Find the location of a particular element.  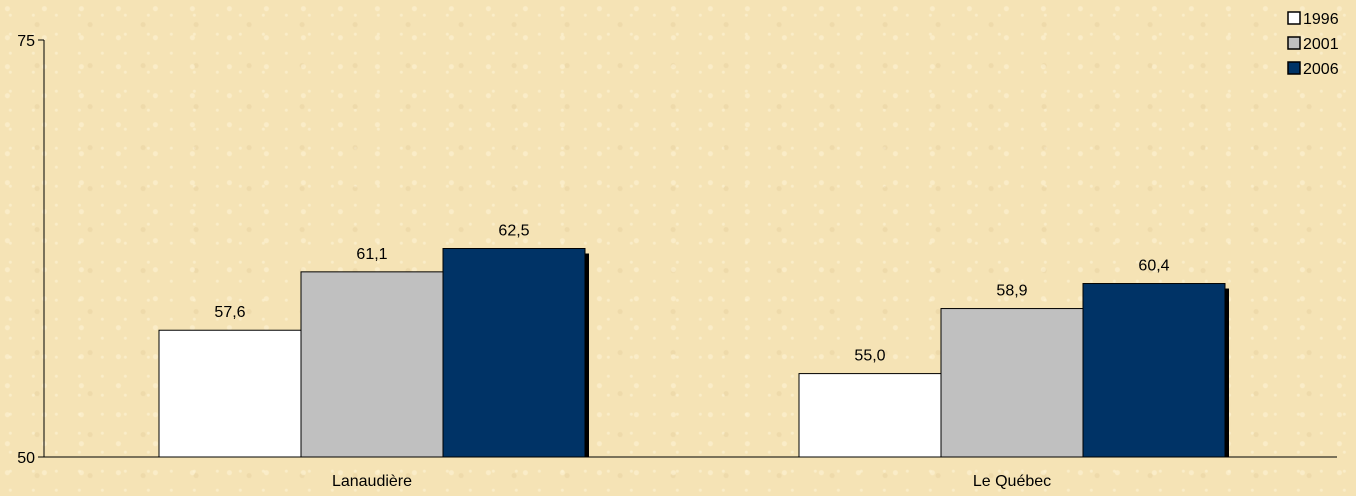

x-axis-ticks: Lanaudière Le Québec is located at coordinates (691, 481).